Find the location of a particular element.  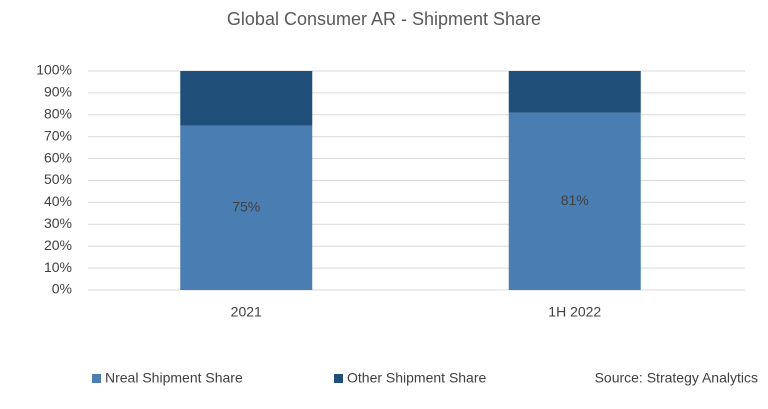

y-tick-label: 80% is located at coordinates (58, 114).